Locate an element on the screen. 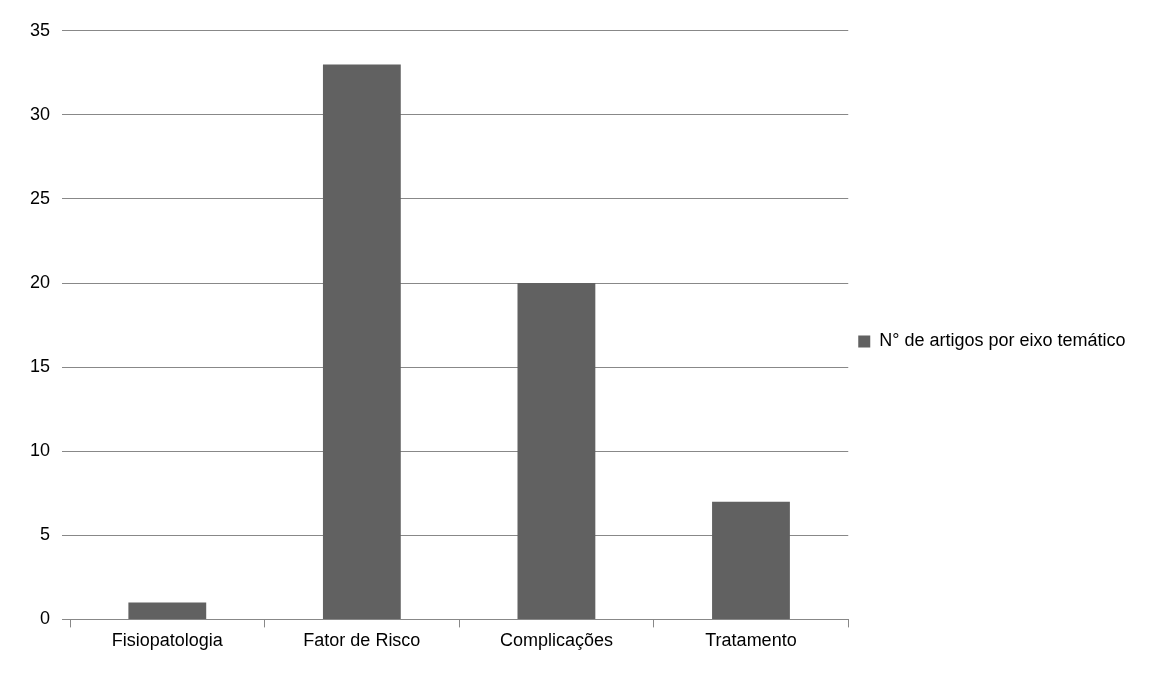 This screenshot has width=1153, height=673. x-tick-label: Fator de Risco is located at coordinates (362, 640).